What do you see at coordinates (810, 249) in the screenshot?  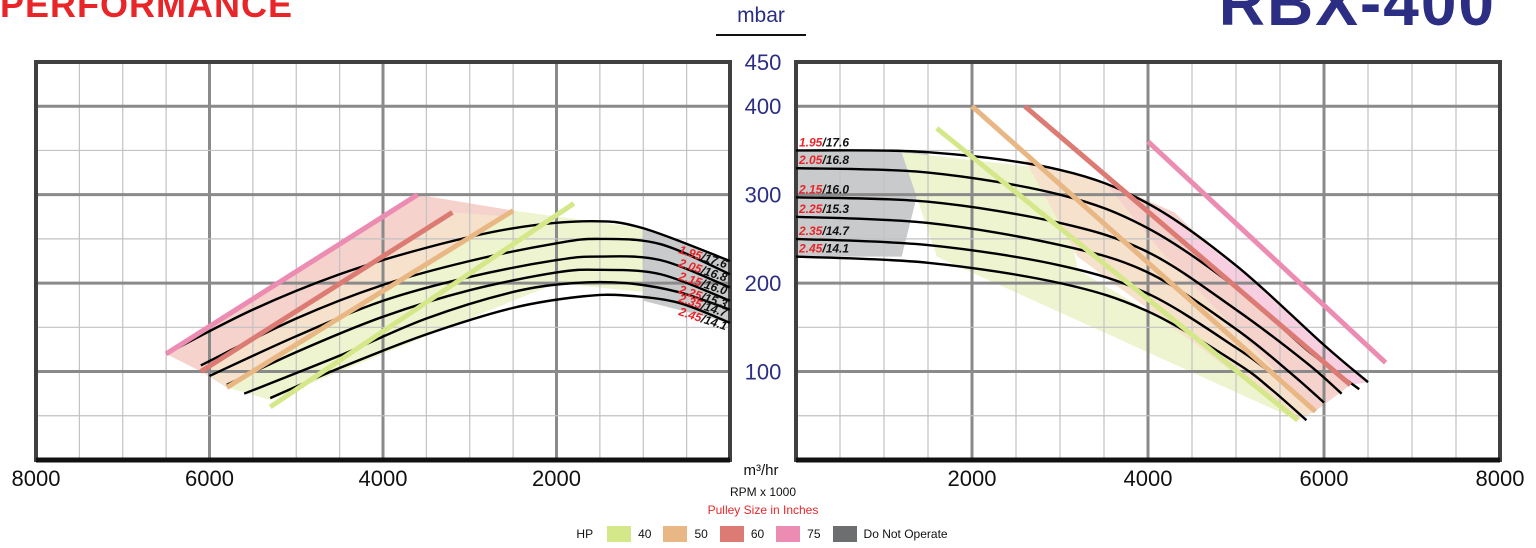 I see `curve-label-pulley-right-2.45: 2.45` at bounding box center [810, 249].